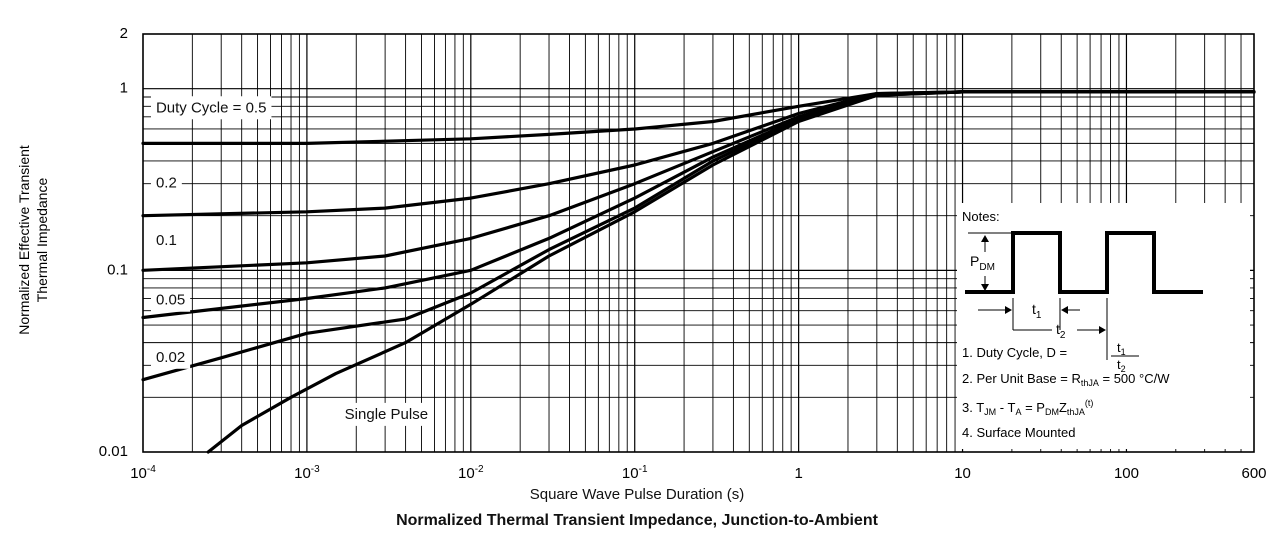  I want to click on x-tick-labels: 10⁻⁴ 10⁻³ 10⁻² 10⁻¹ 1 10 100 600, so click(698, 473).